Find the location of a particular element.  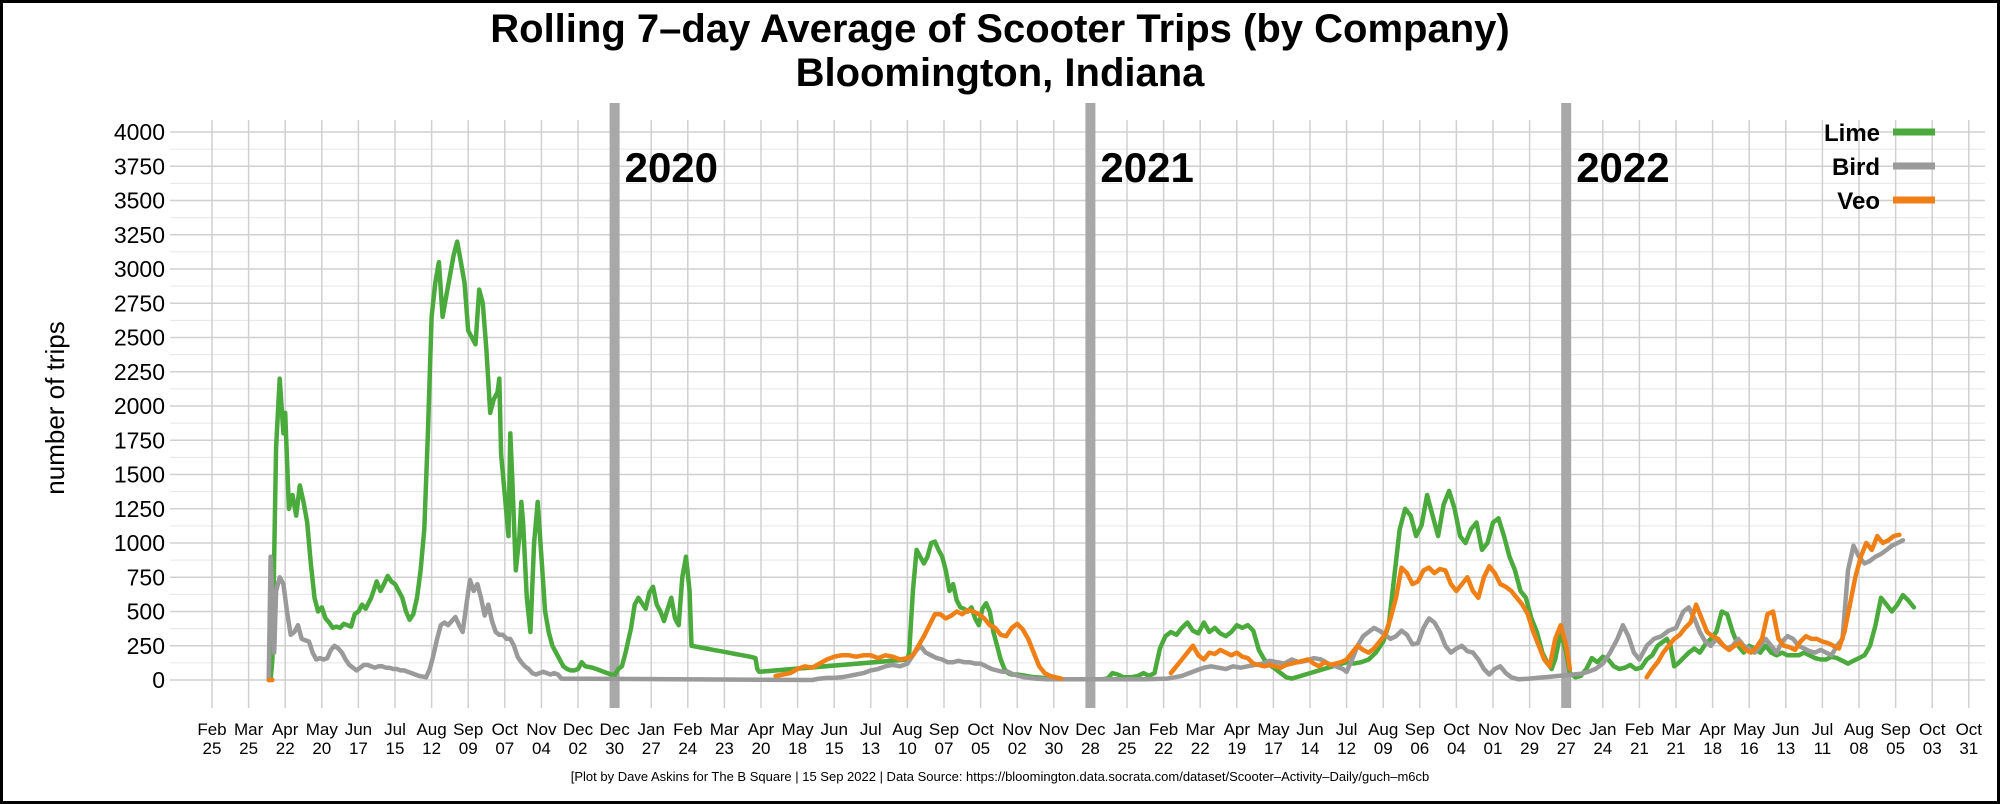

y-tick-label: 3000 is located at coordinates (139, 269).